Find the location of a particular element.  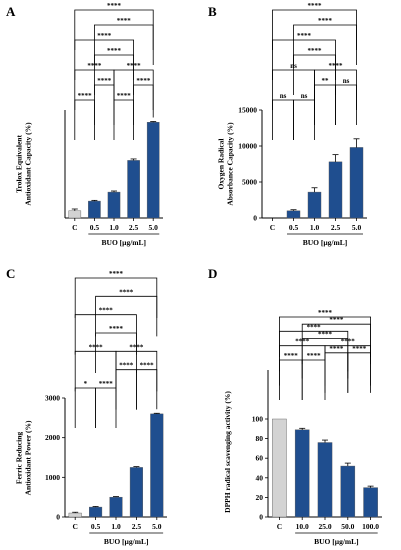

y-axis-label: Oxygen RadicalAbsorbance Capacity (%) is located at coordinates (226, 164).